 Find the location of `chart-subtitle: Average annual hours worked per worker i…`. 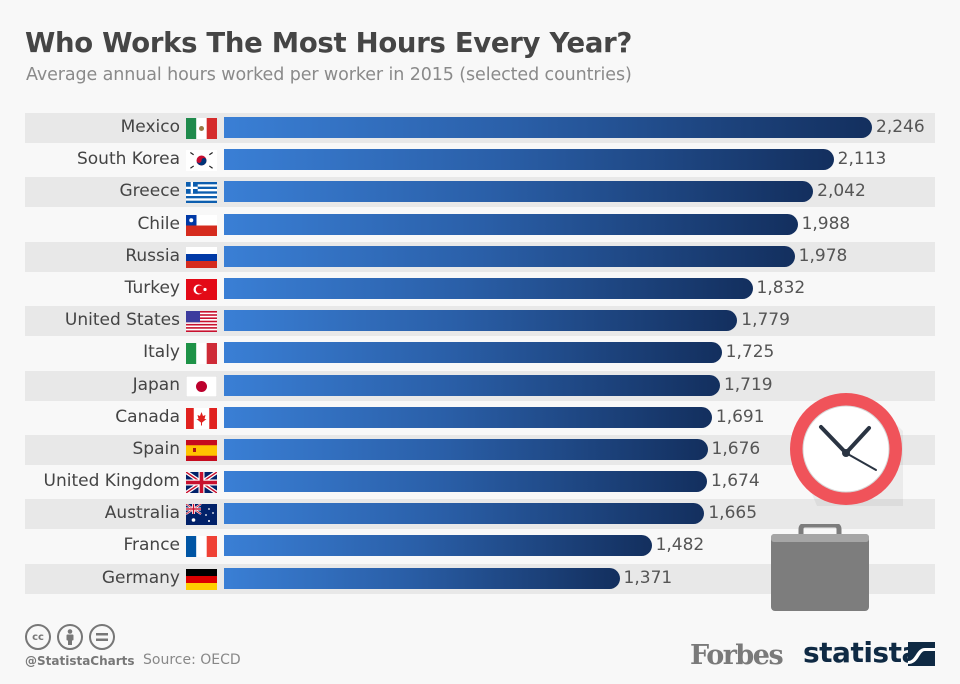

chart-subtitle: Average annual hours worked per worker i… is located at coordinates (329, 75).